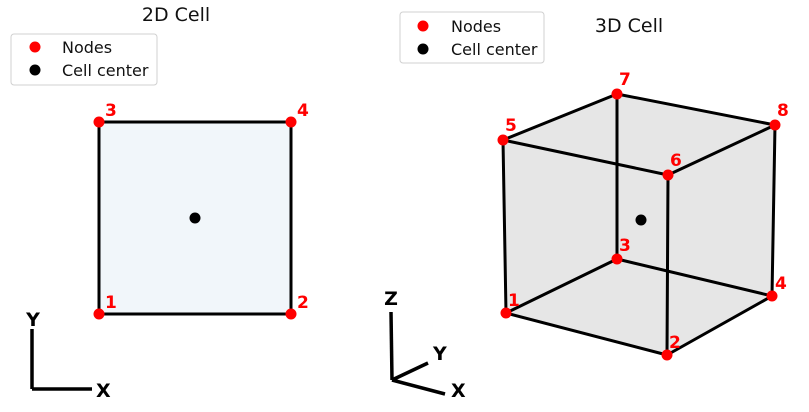 The height and width of the screenshot is (412, 809). What do you see at coordinates (781, 284) in the screenshot?
I see `node-3d-label-4: 4` at bounding box center [781, 284].